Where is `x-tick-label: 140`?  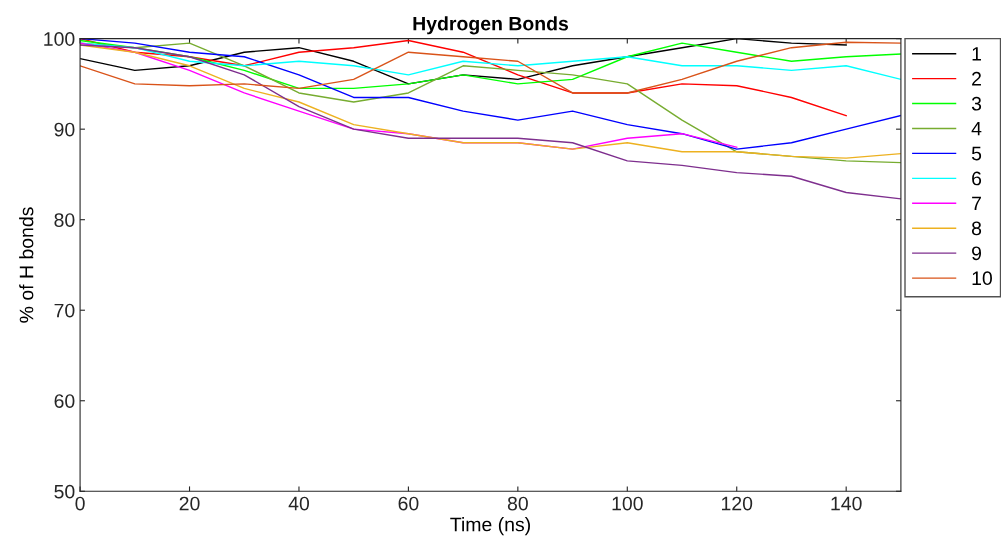 x-tick-label: 140 is located at coordinates (846, 503).